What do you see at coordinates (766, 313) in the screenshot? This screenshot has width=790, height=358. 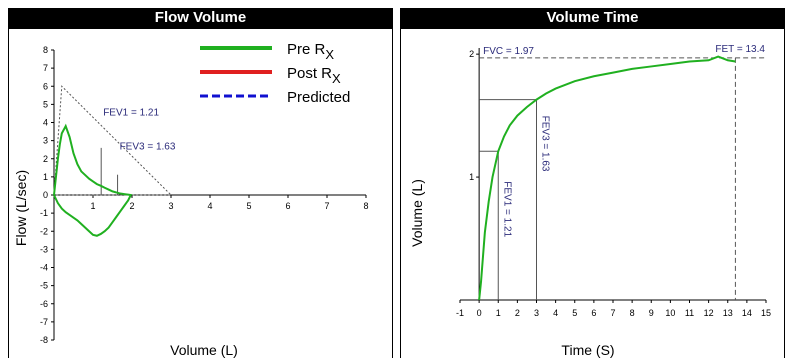 I see `x-tick-label: 15` at bounding box center [766, 313].